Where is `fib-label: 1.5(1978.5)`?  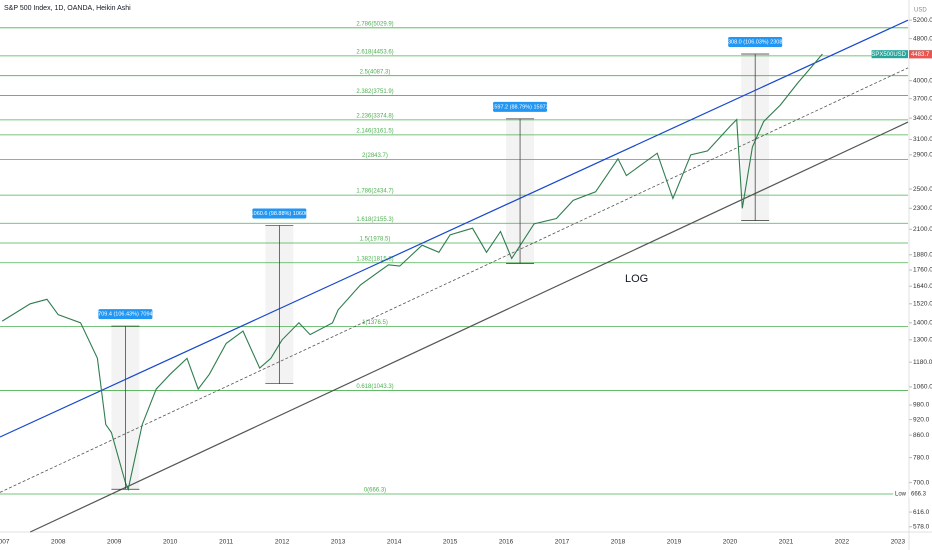 fib-label: 1.5(1978.5) is located at coordinates (375, 240).